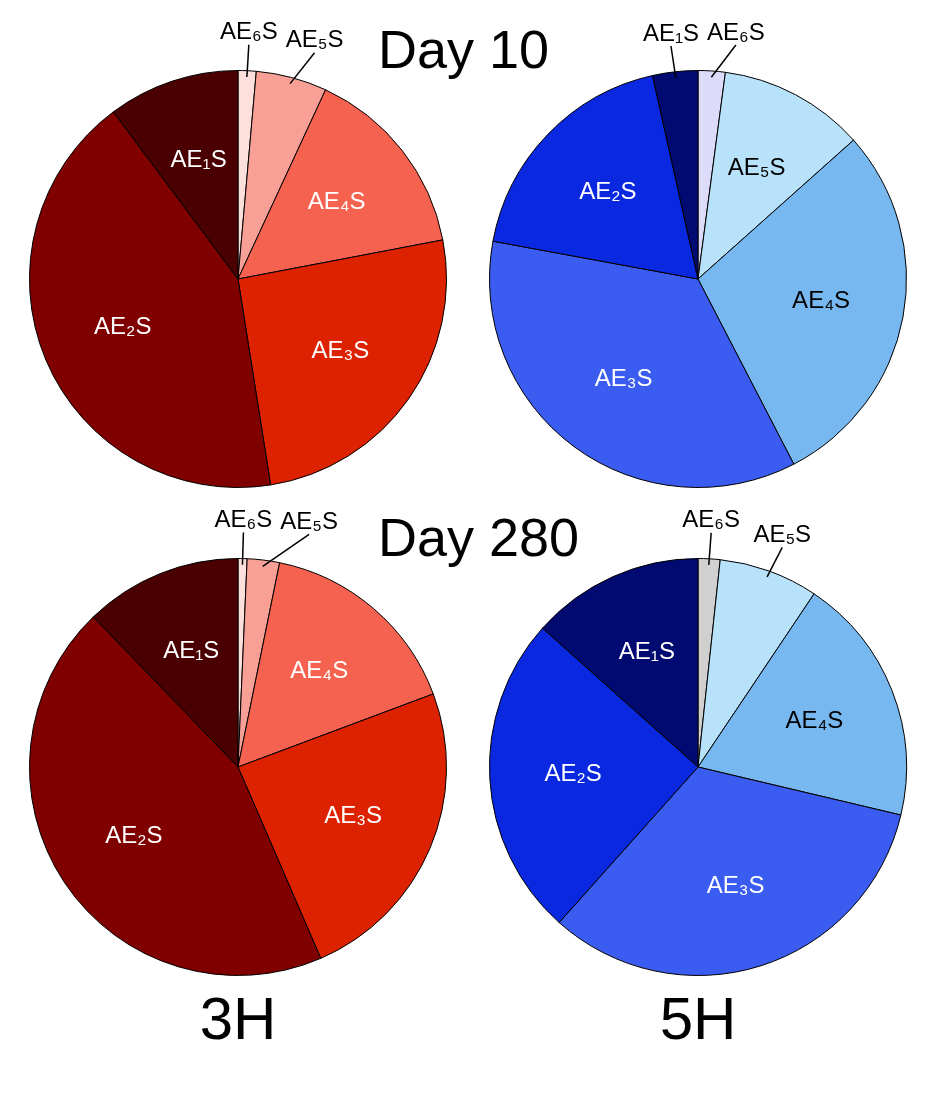 The image size is (937, 1111). Describe the element at coordinates (238, 1019) in the screenshot. I see `text: 3H` at that location.